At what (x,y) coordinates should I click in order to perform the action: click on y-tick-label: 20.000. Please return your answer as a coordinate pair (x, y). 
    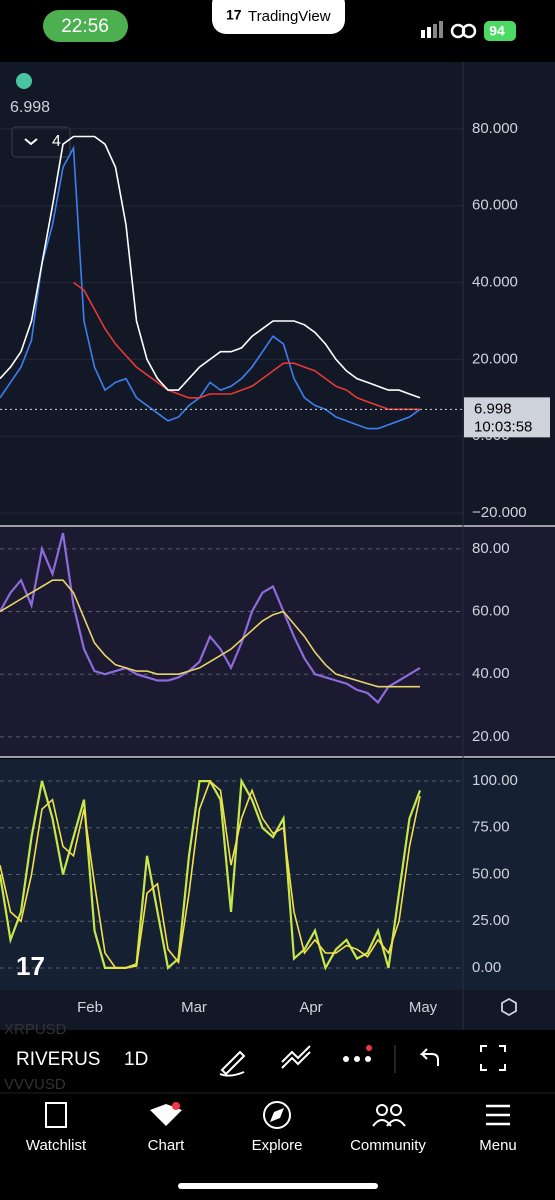
    Looking at the image, I should click on (495, 358).